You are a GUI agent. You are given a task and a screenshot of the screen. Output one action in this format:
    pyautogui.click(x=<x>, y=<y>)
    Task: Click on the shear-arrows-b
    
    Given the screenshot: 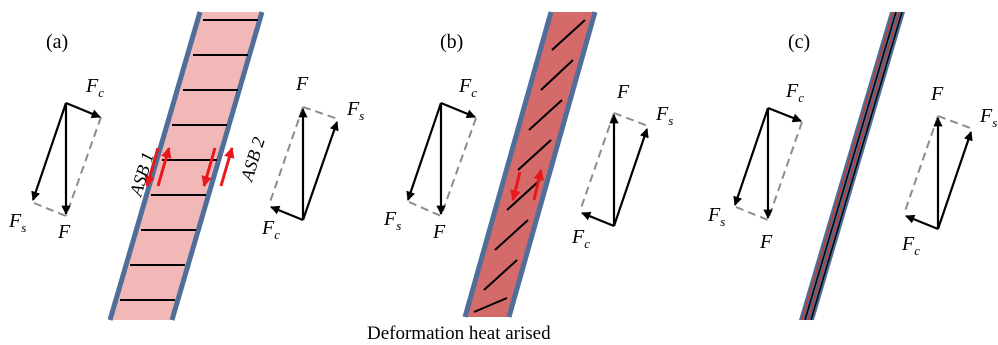 What is the action you would take?
    pyautogui.click(x=527, y=185)
    